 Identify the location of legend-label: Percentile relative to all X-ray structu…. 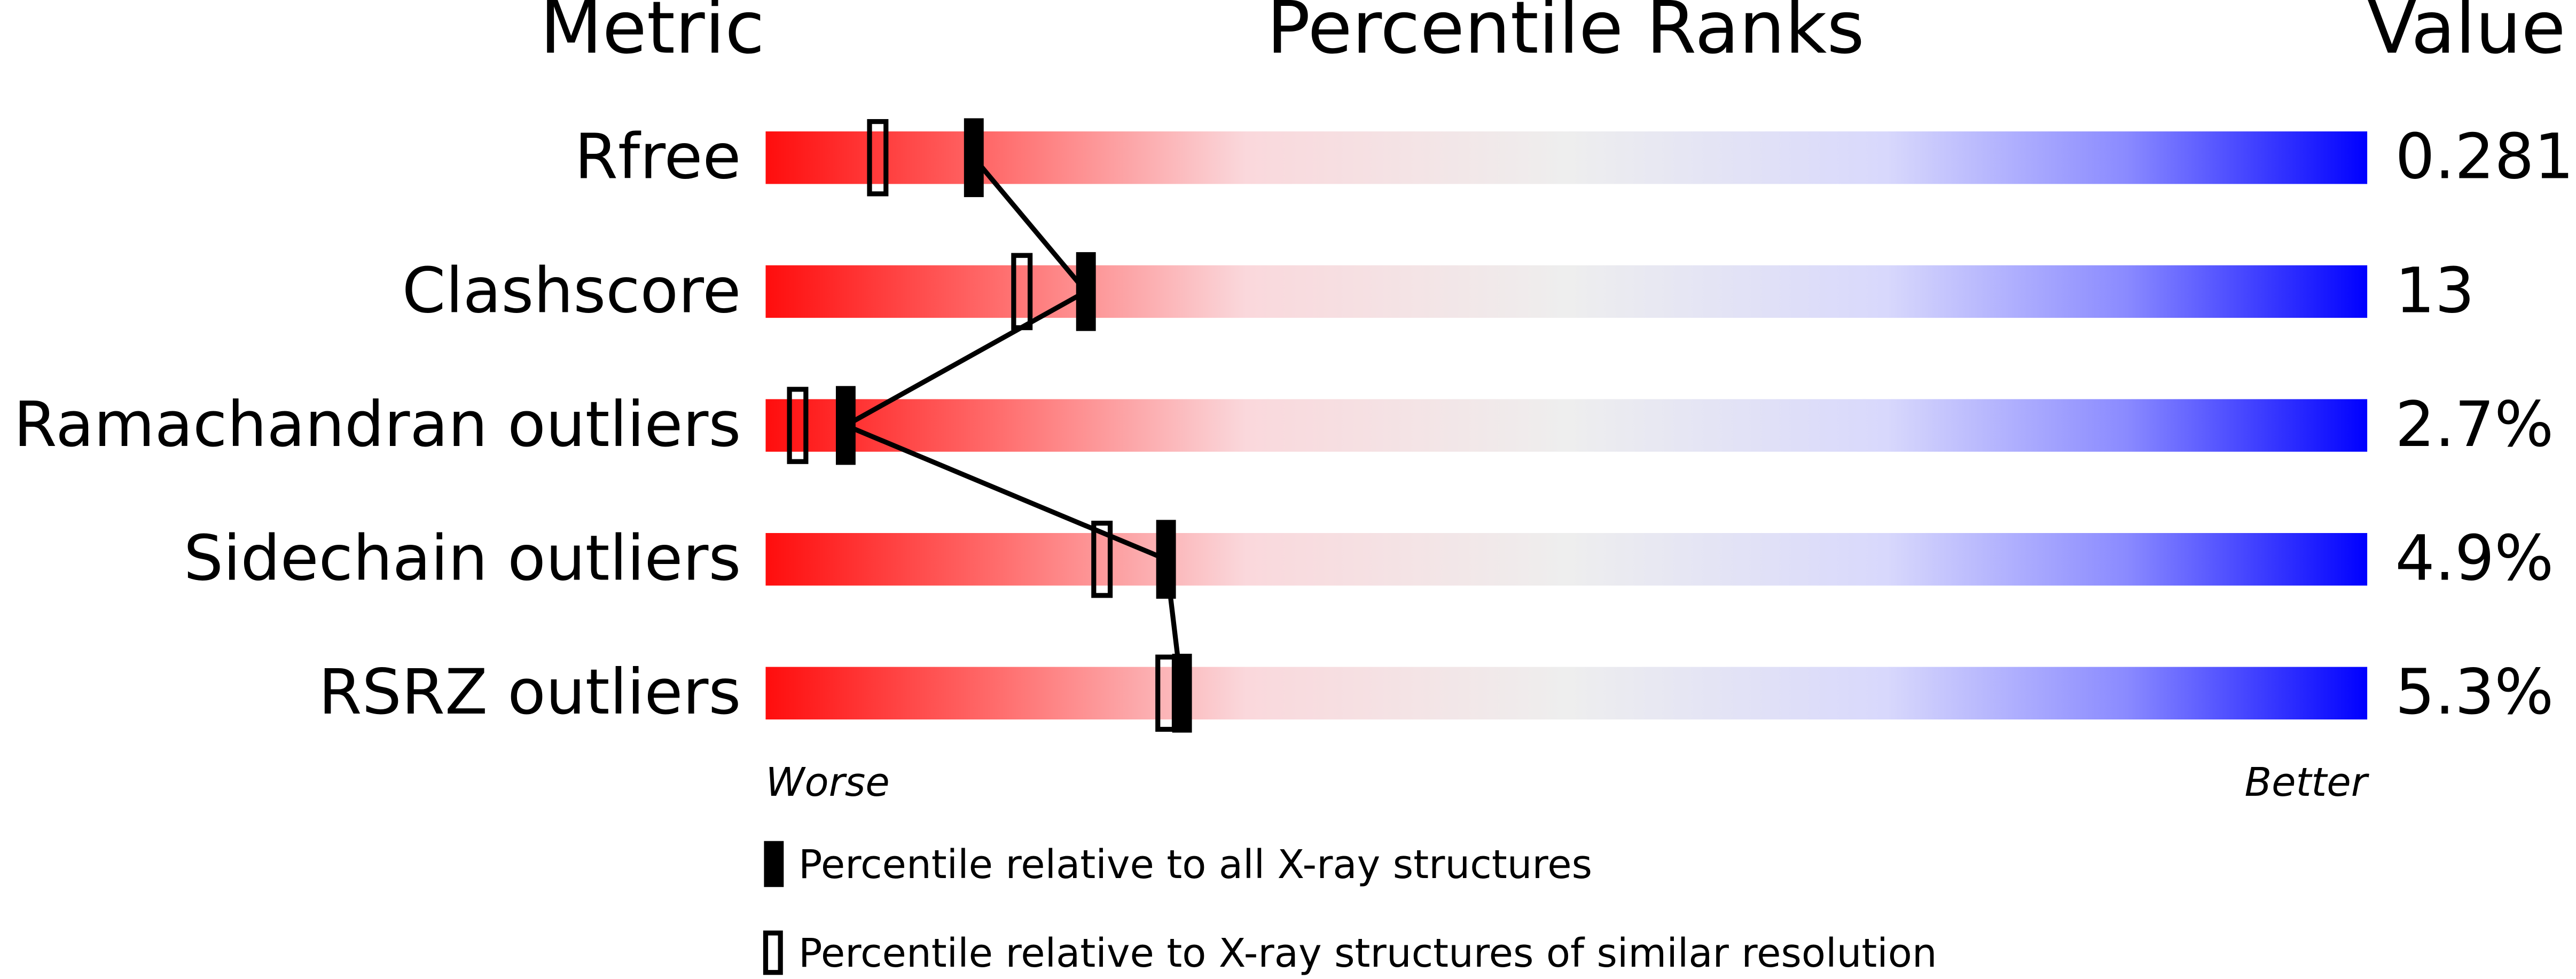
(1195, 865).